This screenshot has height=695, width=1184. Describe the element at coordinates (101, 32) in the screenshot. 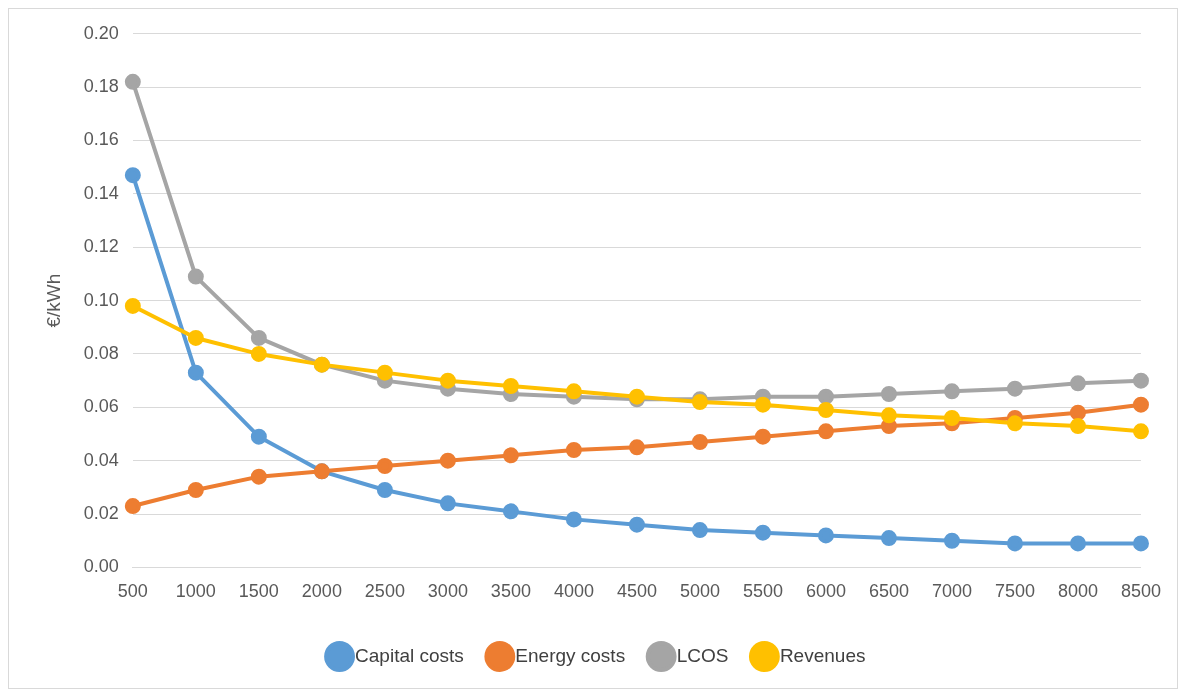

I see `y-tick-label: 0.20` at that location.